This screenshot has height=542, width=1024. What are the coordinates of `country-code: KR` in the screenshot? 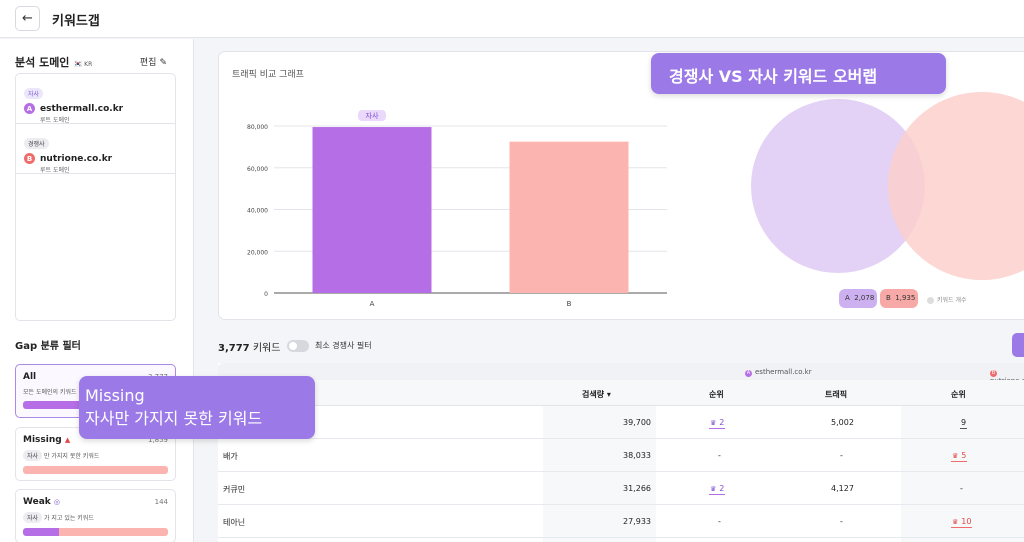 It's located at (88, 64).